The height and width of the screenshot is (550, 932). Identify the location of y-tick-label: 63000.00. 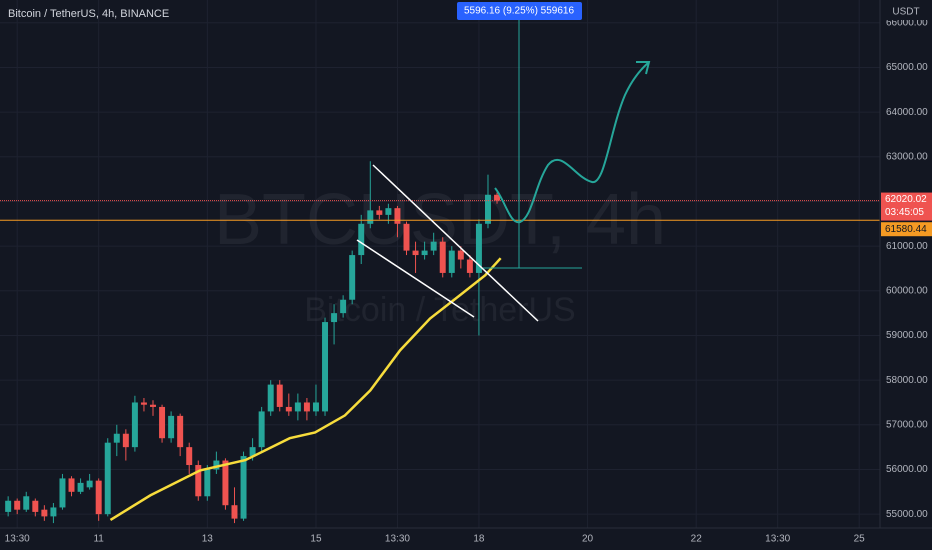
(907, 156).